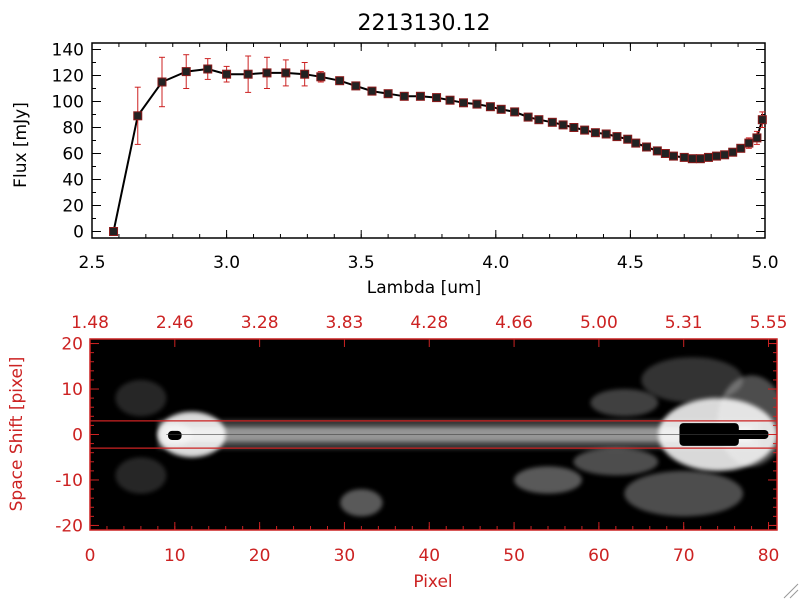 This screenshot has height=600, width=800. What do you see at coordinates (514, 323) in the screenshot?
I see `wavelength-tick-label: 4.66` at bounding box center [514, 323].